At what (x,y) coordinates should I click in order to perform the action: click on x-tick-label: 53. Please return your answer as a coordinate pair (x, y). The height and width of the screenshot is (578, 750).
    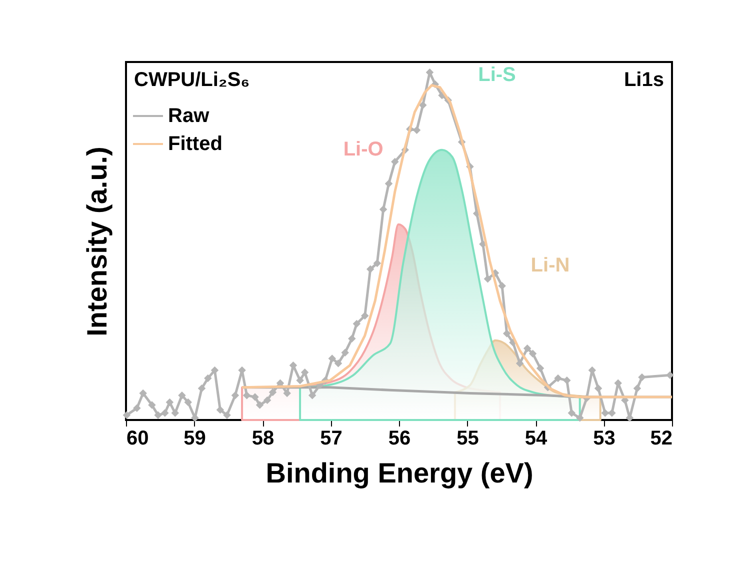
    Looking at the image, I should click on (604, 439).